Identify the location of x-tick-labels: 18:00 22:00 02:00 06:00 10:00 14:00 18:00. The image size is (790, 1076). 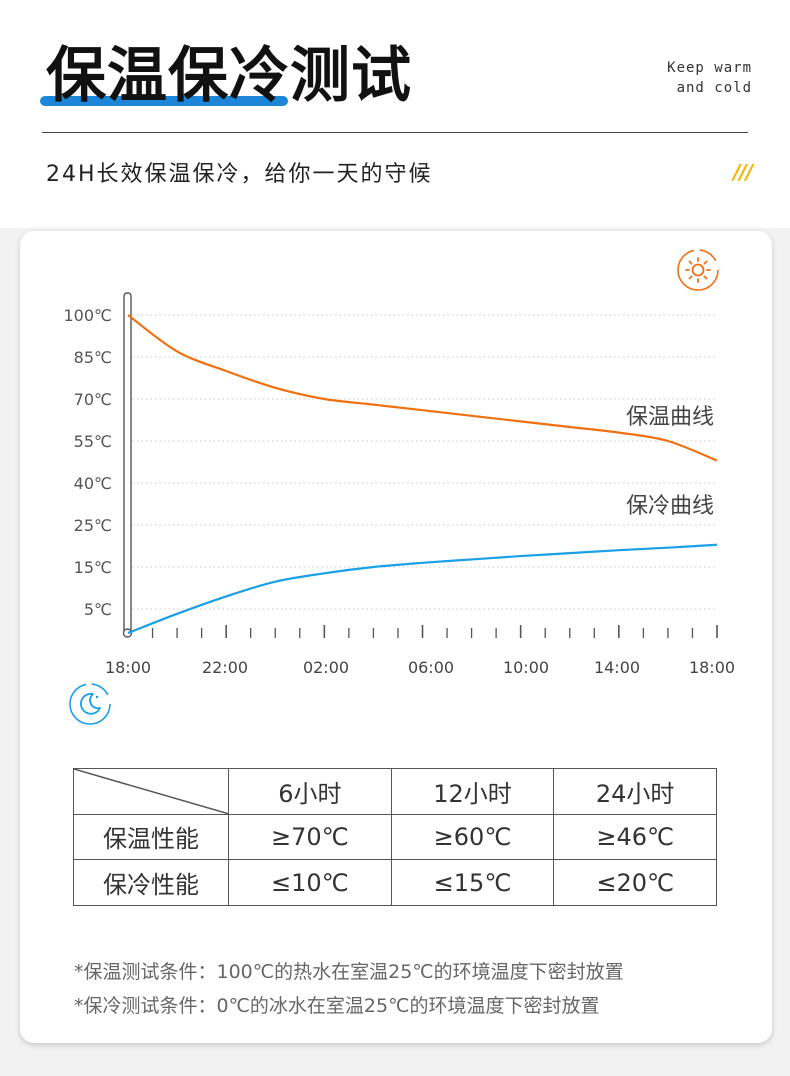
(420, 667).